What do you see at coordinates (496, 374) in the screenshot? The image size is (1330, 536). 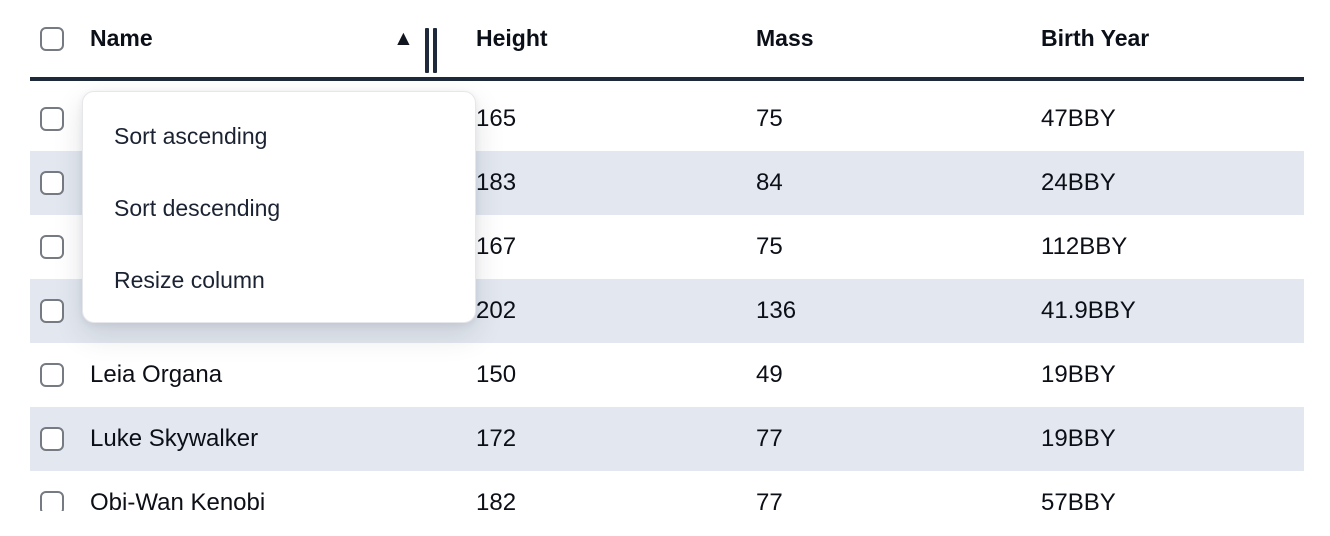 I see `cell-height: 150` at bounding box center [496, 374].